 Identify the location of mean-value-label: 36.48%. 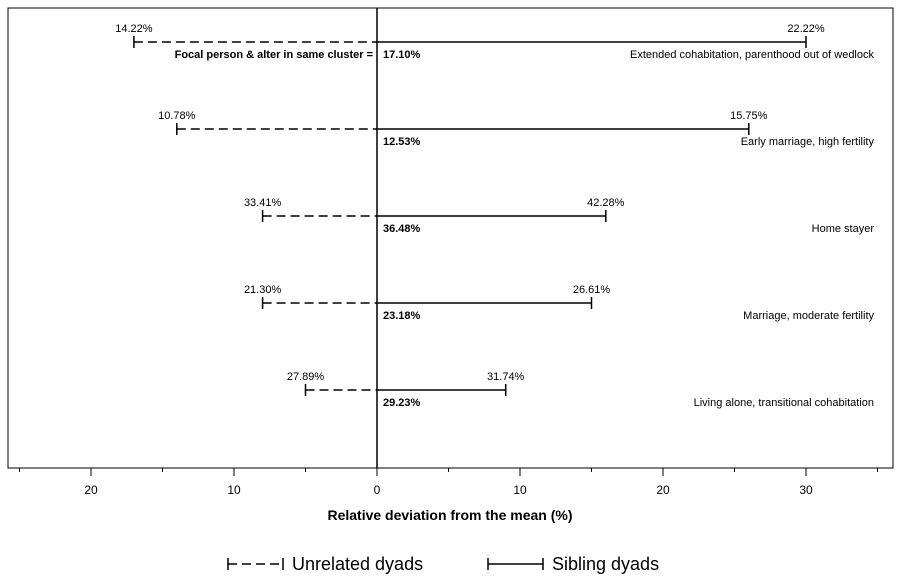
(402, 229).